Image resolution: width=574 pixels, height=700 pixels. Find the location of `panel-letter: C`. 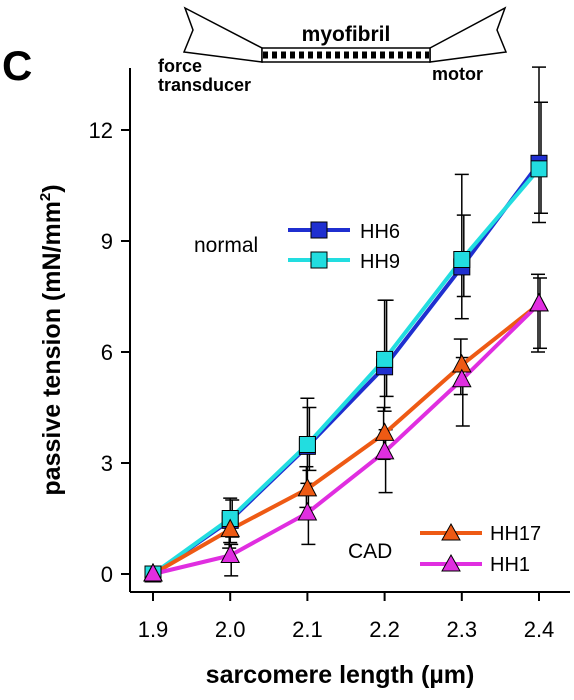

panel-letter: C is located at coordinates (17, 65).